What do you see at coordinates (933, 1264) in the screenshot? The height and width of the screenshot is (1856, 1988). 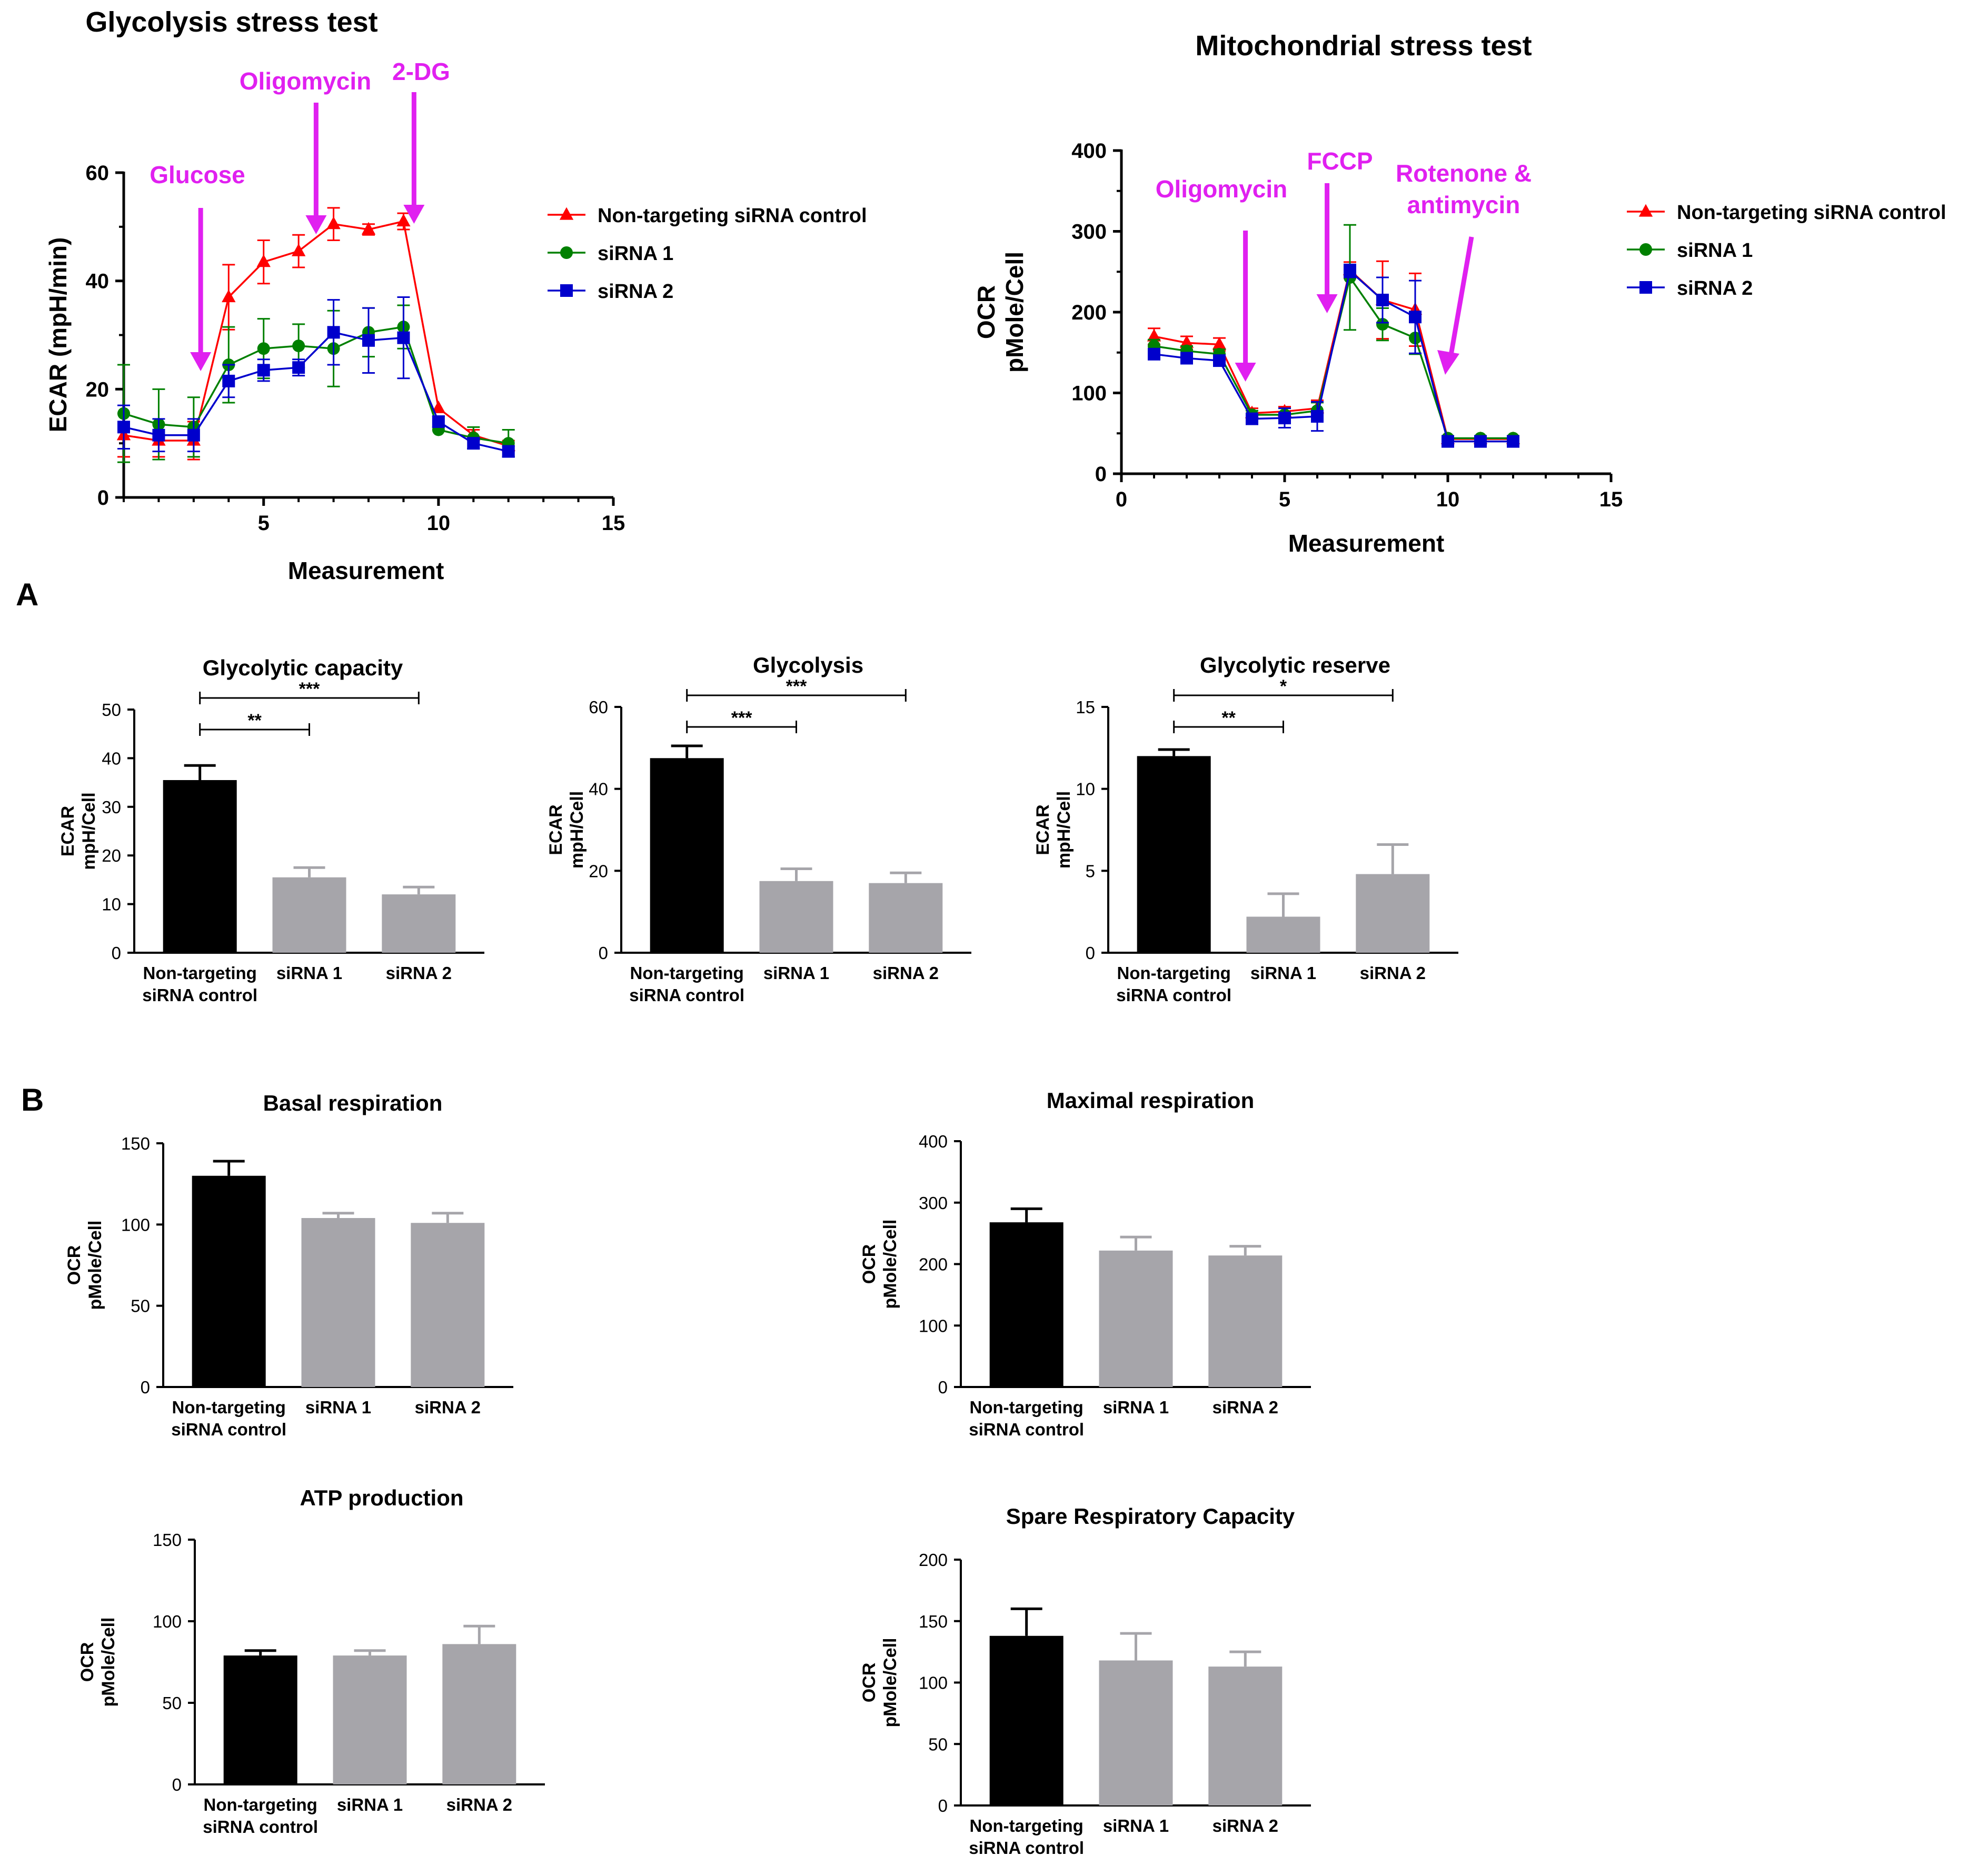 I see `y-tick-label: 200` at bounding box center [933, 1264].